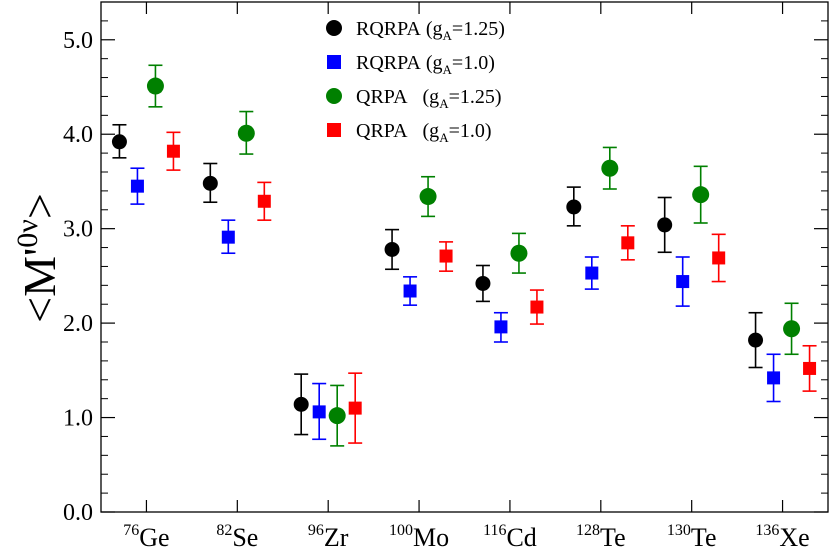 The height and width of the screenshot is (549, 830). Describe the element at coordinates (78, 41) in the screenshot. I see `y-tick-label: 5.0` at that location.